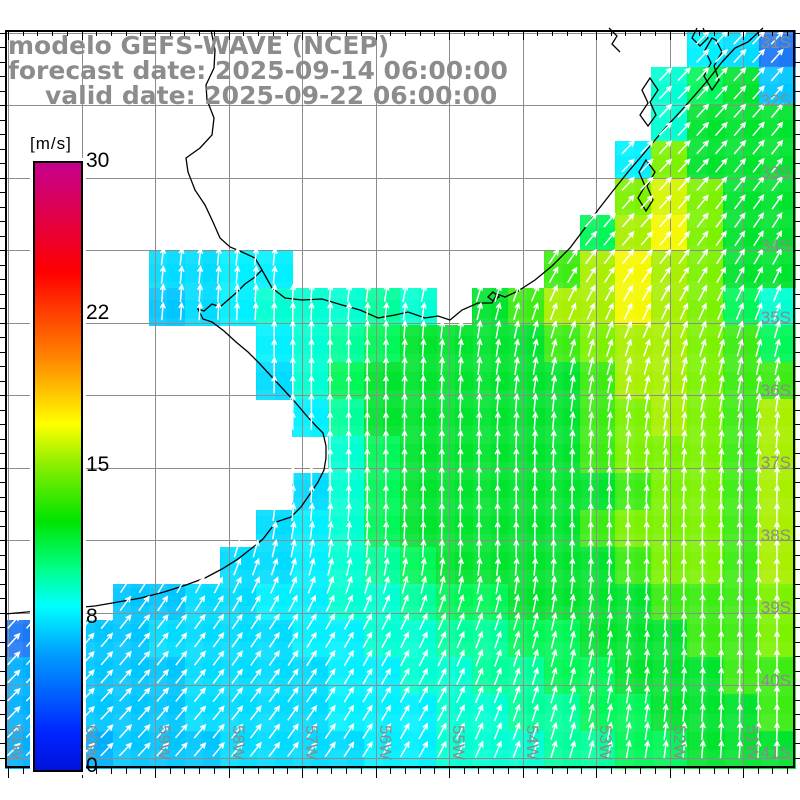 The width and height of the screenshot is (800, 800). Describe the element at coordinates (775, 680) in the screenshot. I see `latitude-label: 40S` at that location.